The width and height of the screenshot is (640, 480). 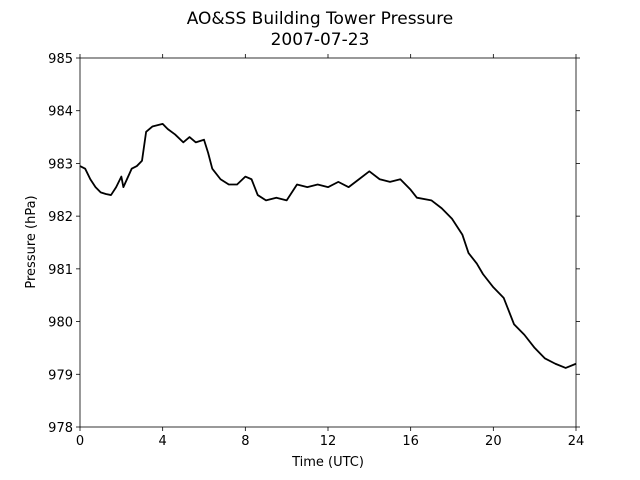 I want to click on x-tick-label: 12, so click(x=328, y=441).